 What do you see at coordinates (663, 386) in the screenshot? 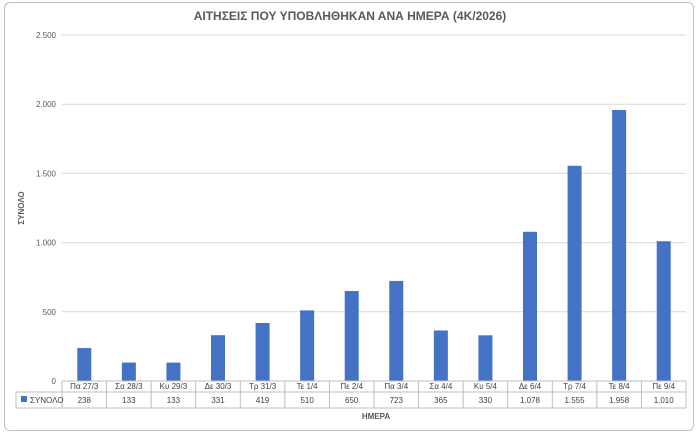
I see `x-tick-label: Πε 9/4` at bounding box center [663, 386].